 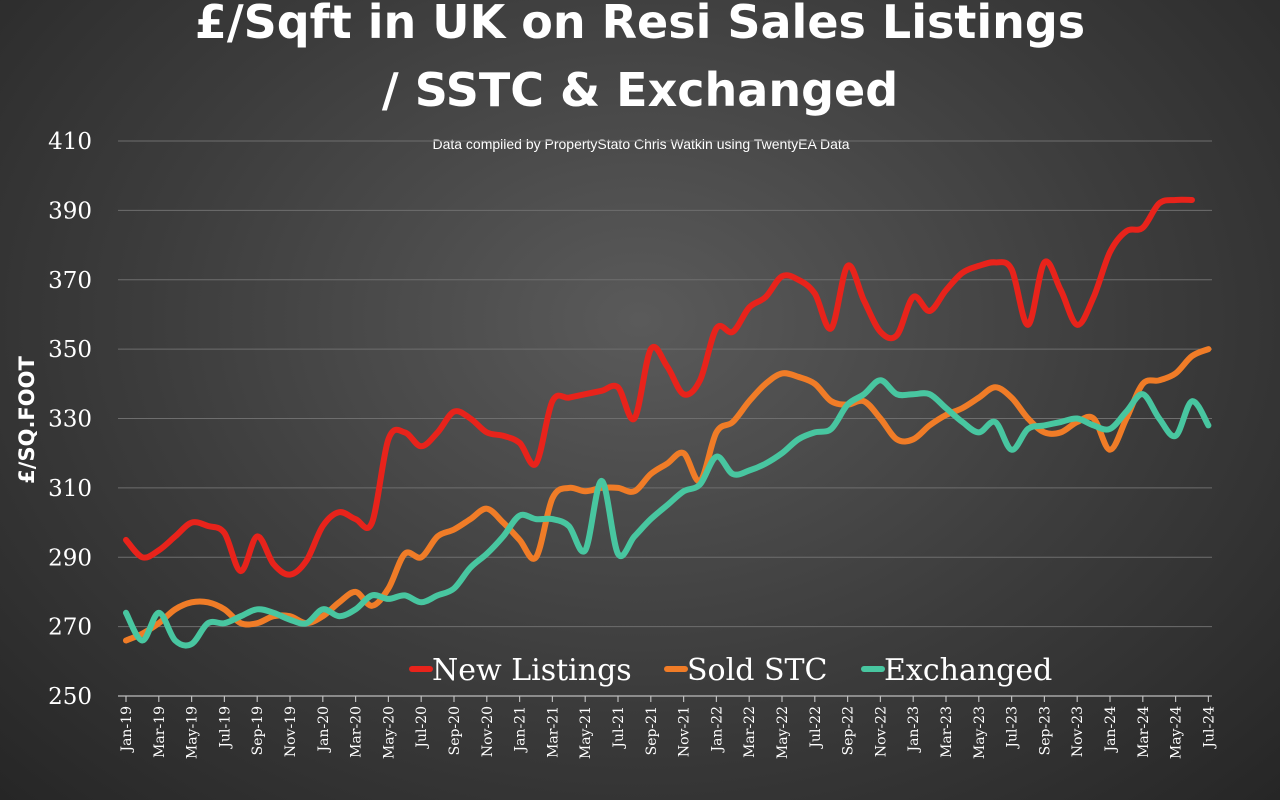 I want to click on x-tick-label: Jul-20, so click(x=422, y=728).